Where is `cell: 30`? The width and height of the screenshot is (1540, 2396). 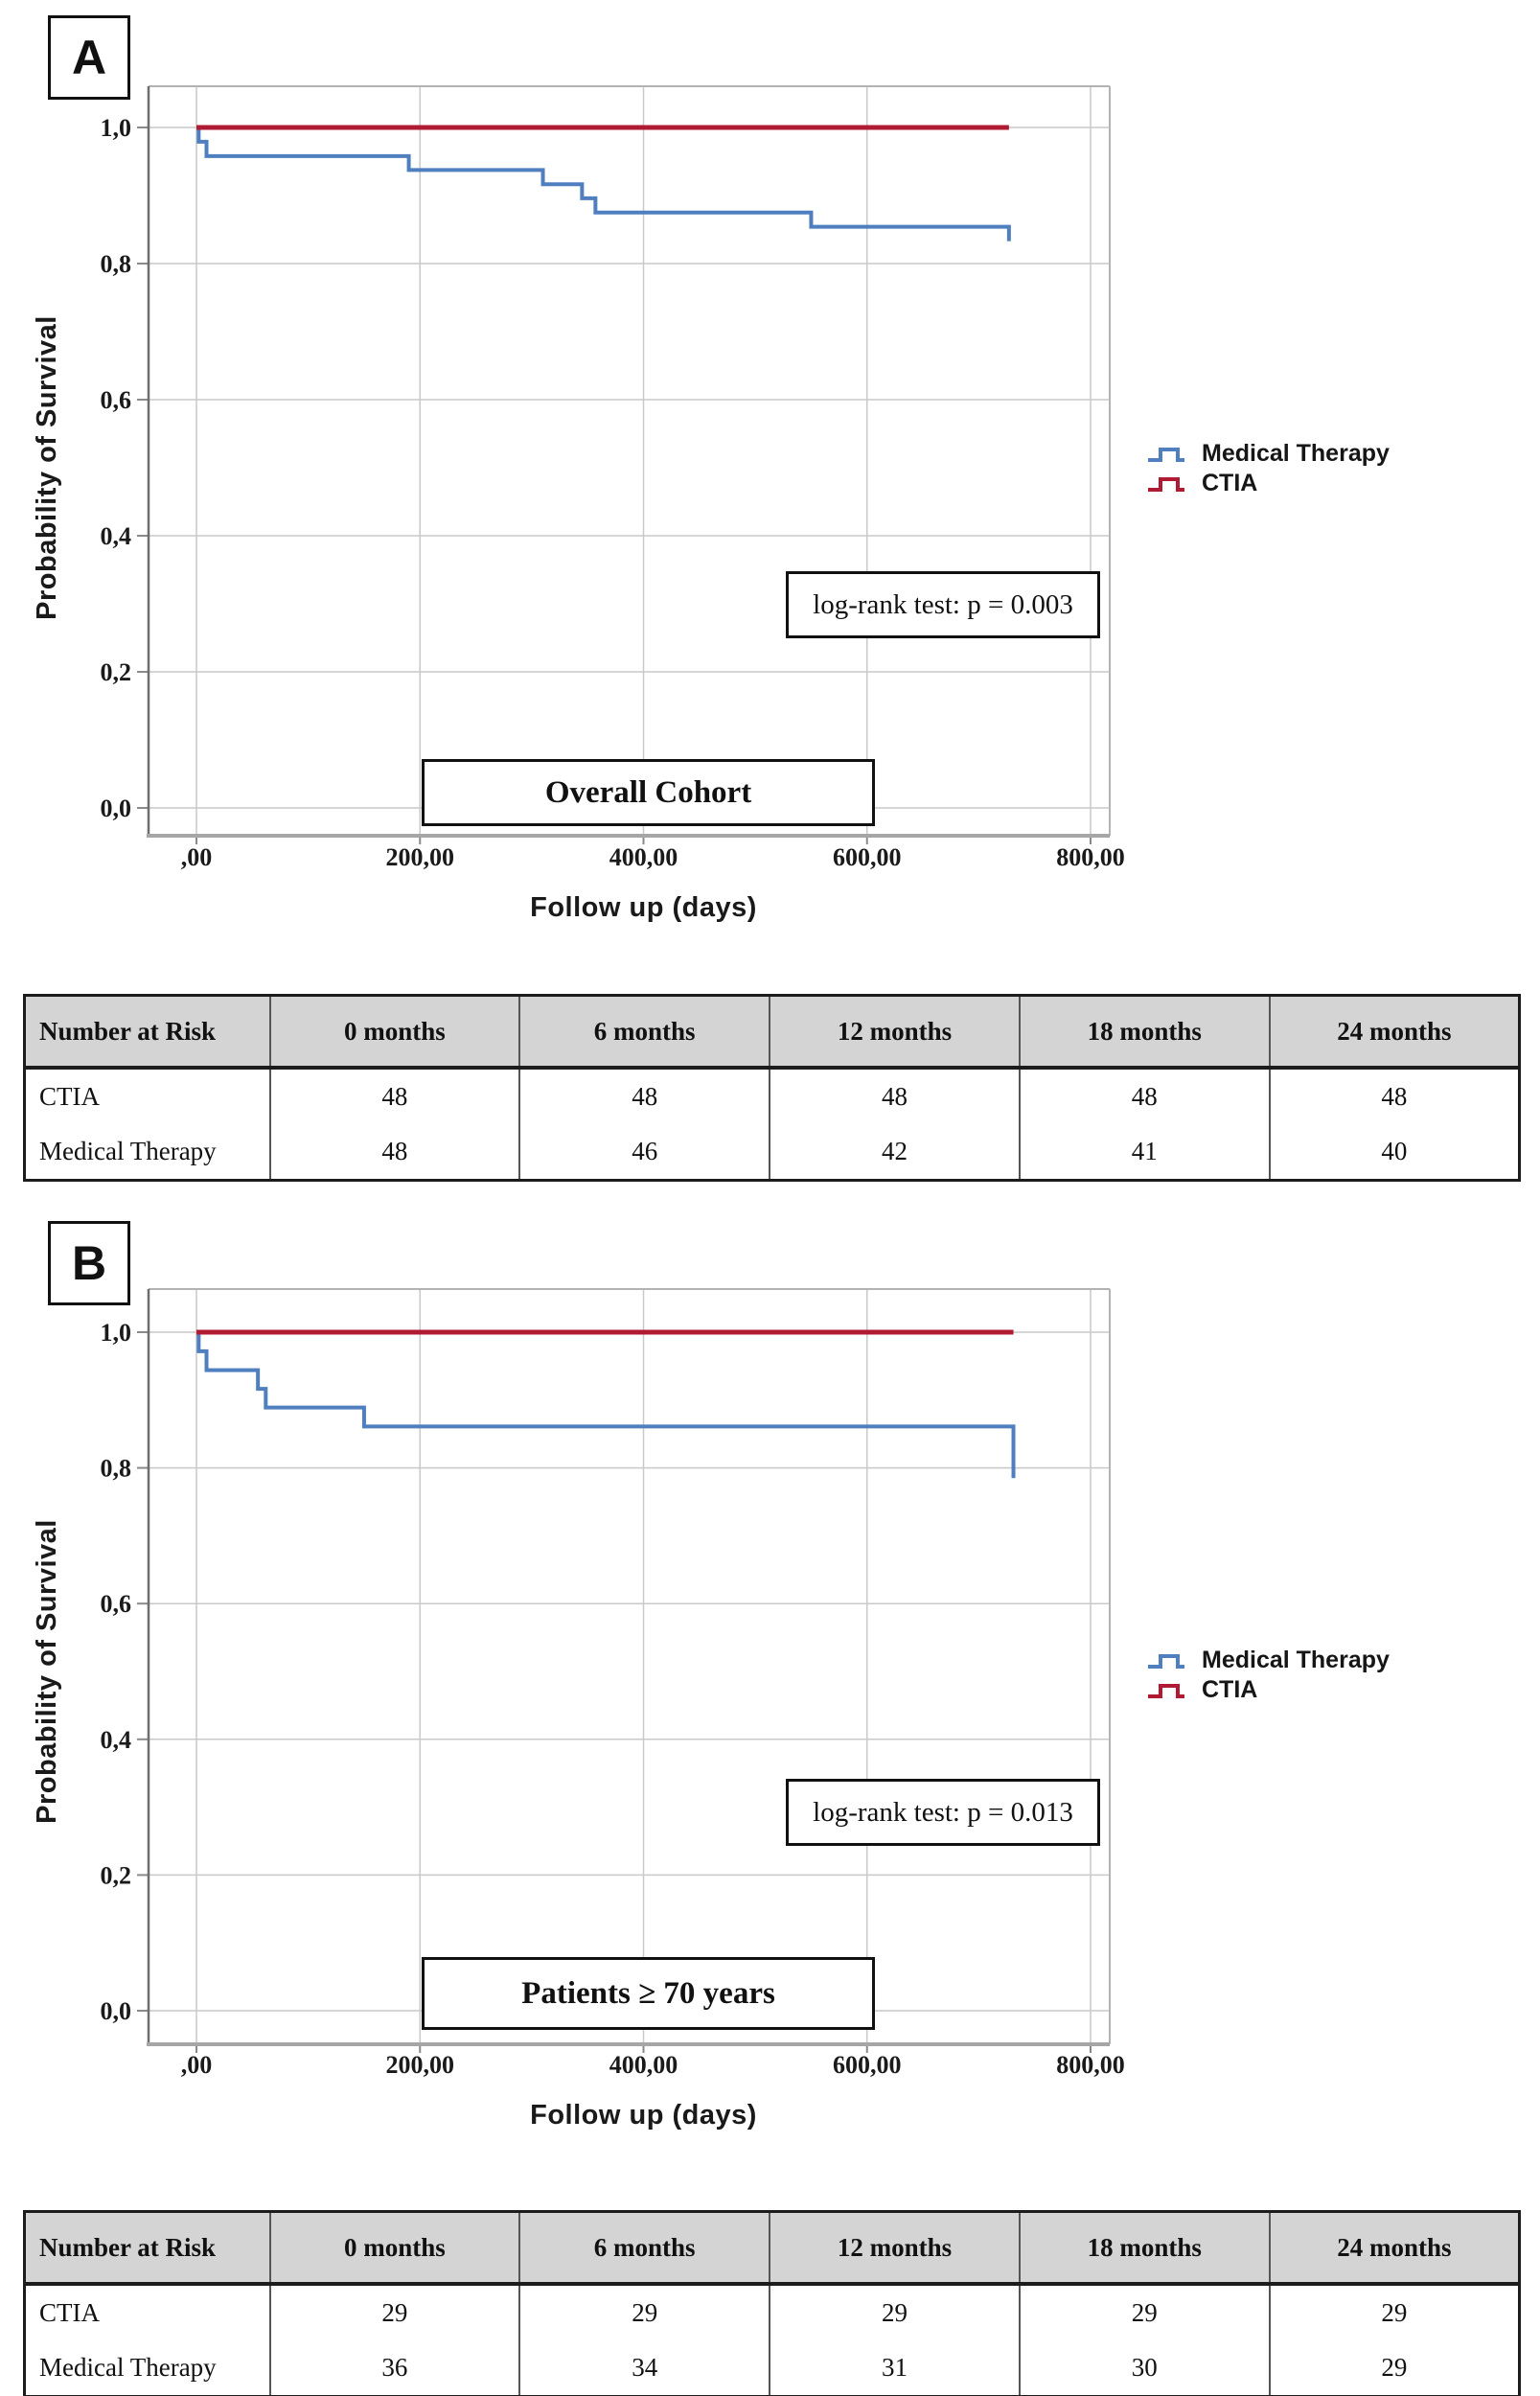 cell: 30 is located at coordinates (1144, 2368).